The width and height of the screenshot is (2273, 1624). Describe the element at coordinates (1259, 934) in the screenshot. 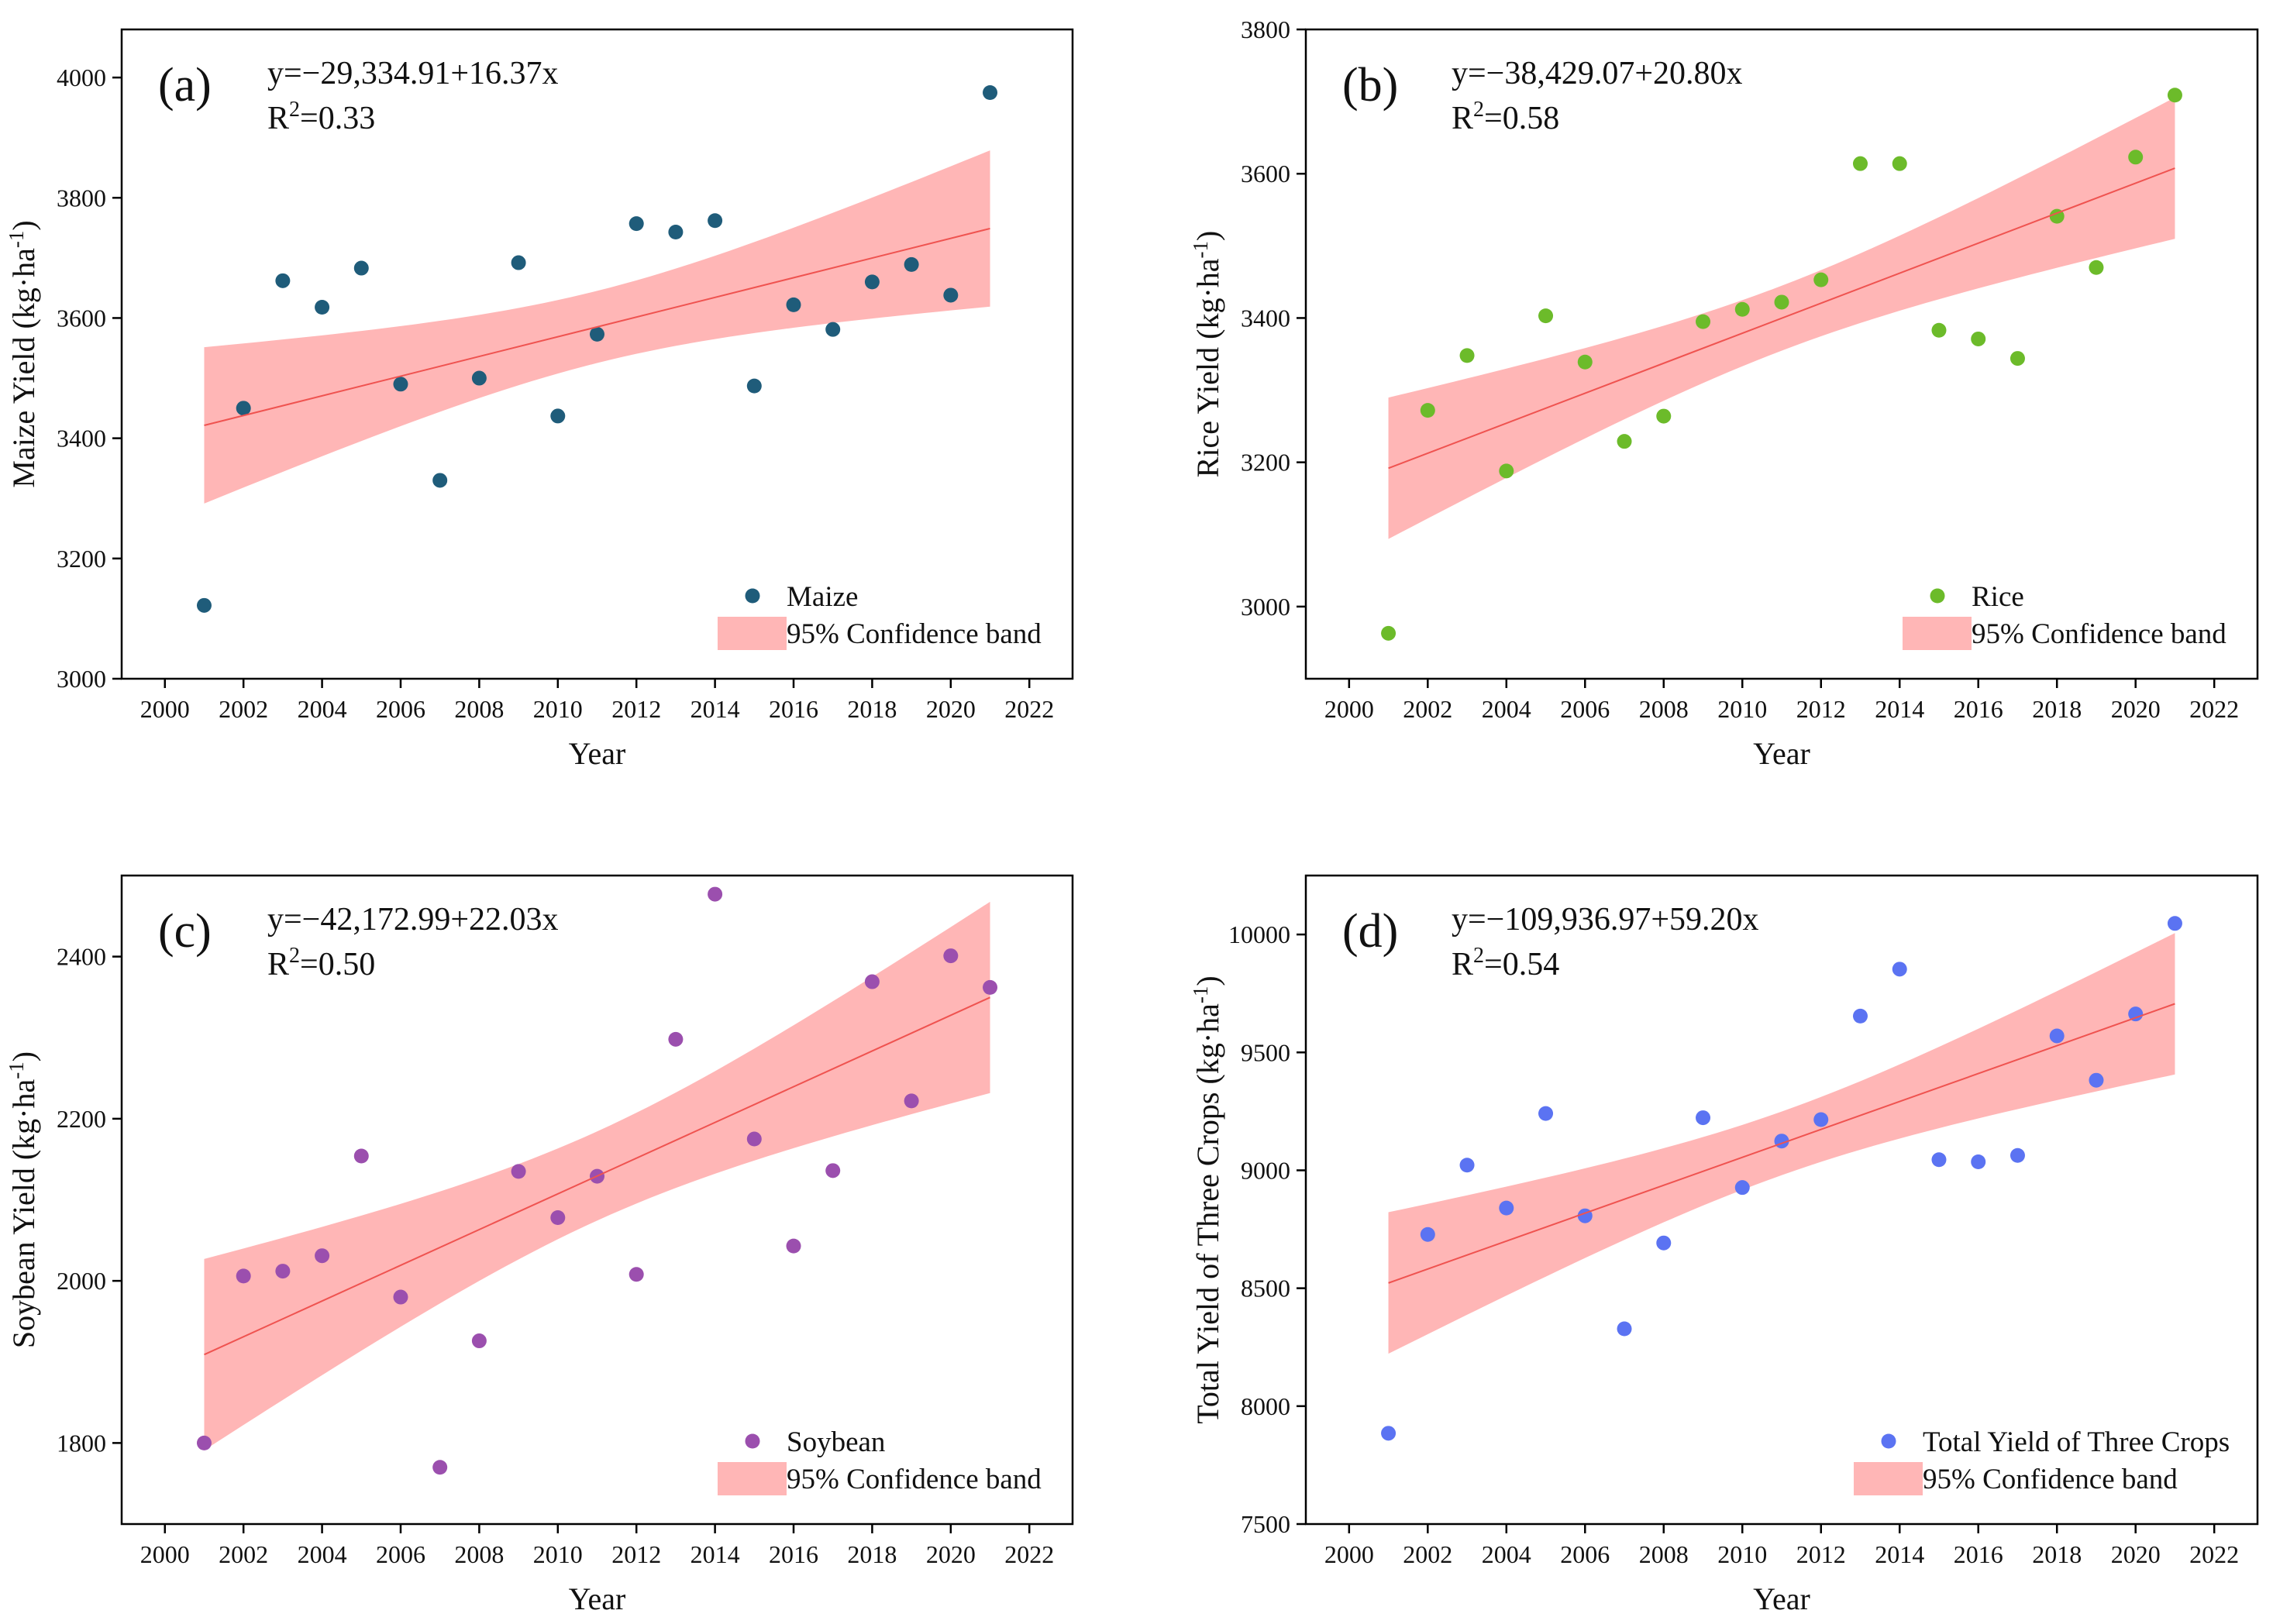

I see `y-tick-label: 10000` at that location.